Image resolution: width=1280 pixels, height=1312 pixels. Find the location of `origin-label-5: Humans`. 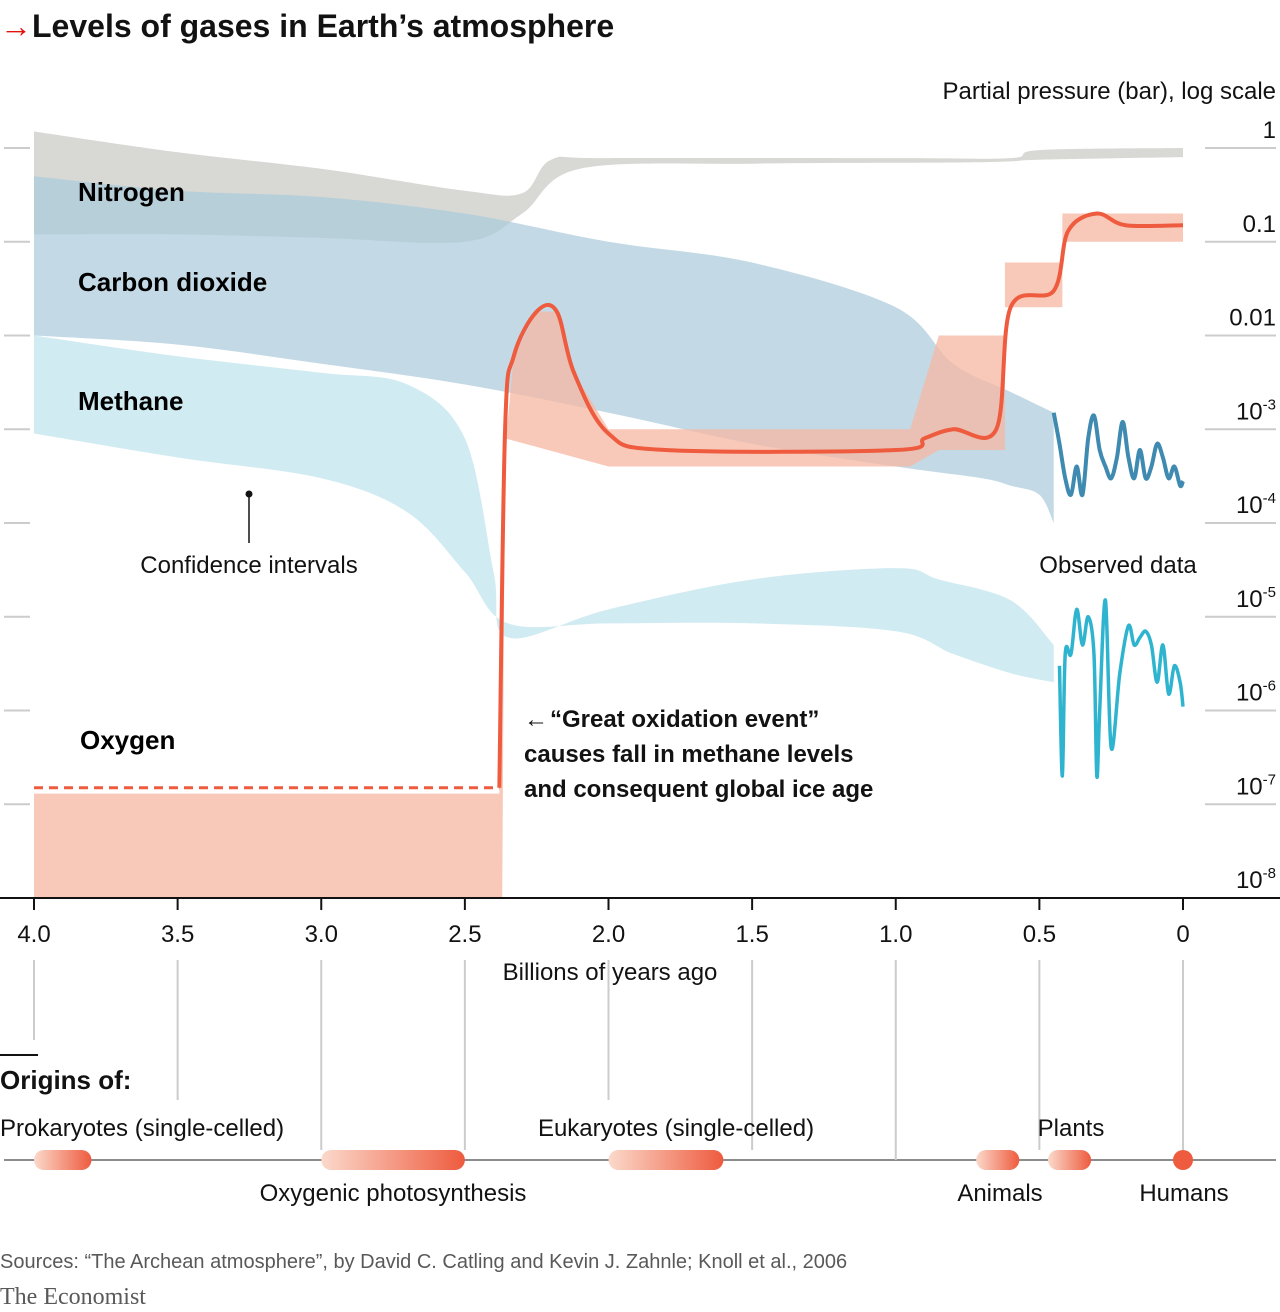

origin-label-5: Humans is located at coordinates (1183, 1193).